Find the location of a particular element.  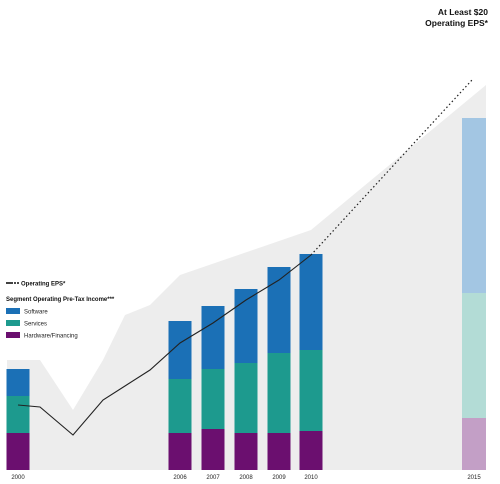

x-tick-2008: 2008 is located at coordinates (246, 478).